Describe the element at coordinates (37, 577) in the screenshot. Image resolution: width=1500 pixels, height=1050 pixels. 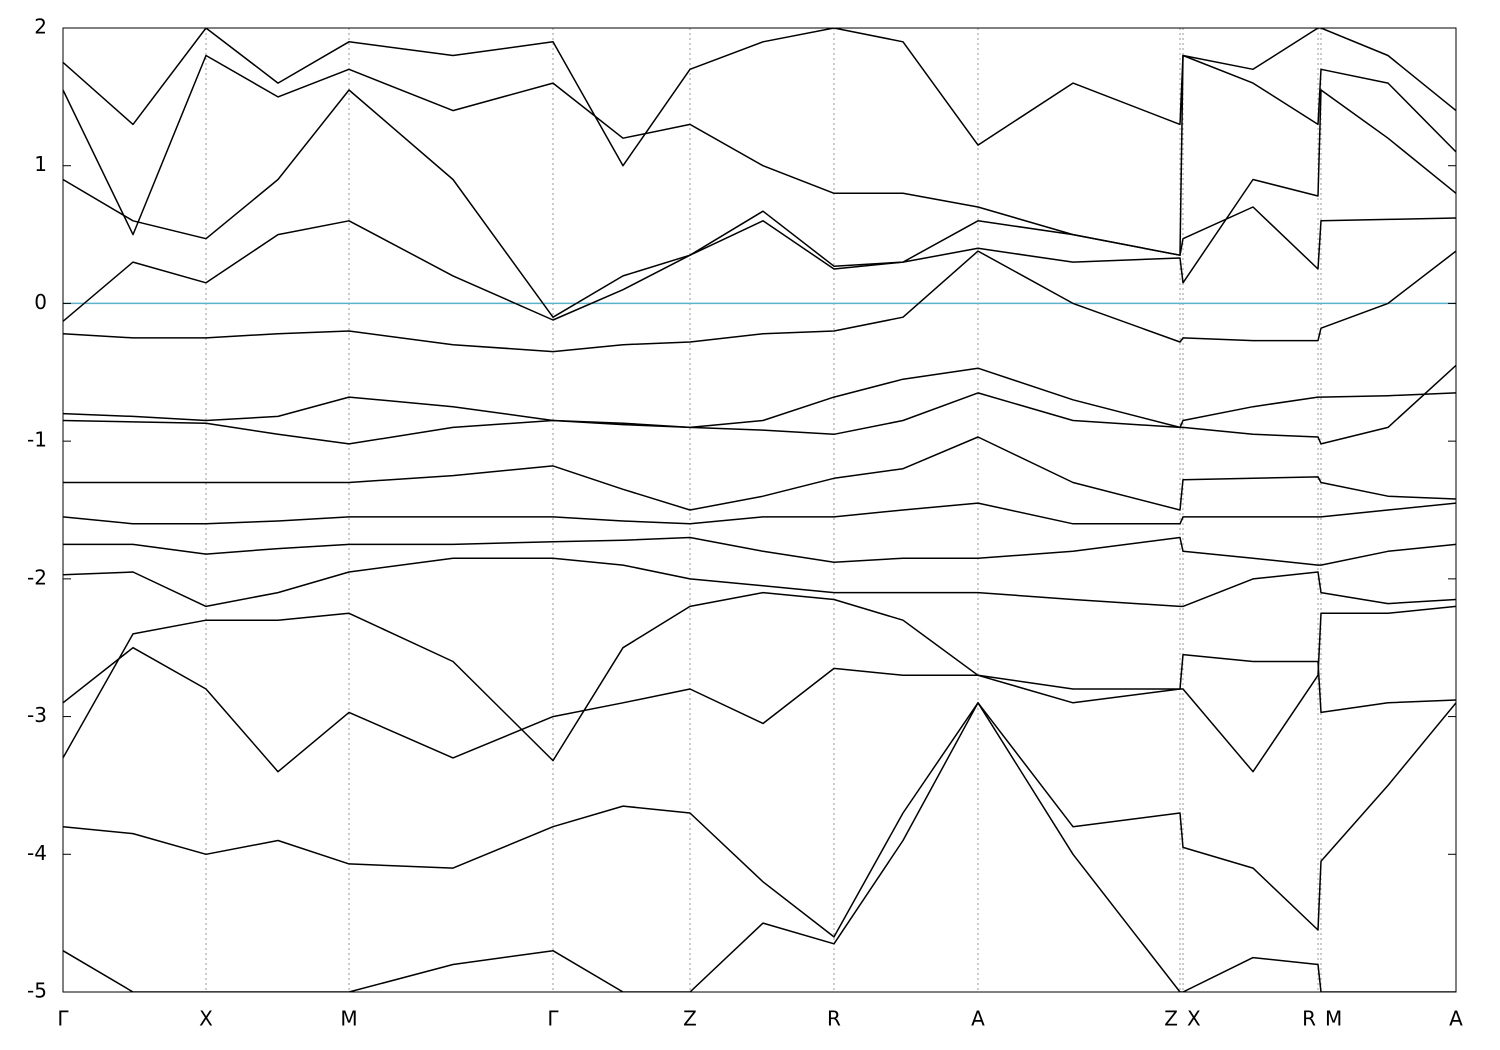
I see `y-tick-label: -2` at that location.